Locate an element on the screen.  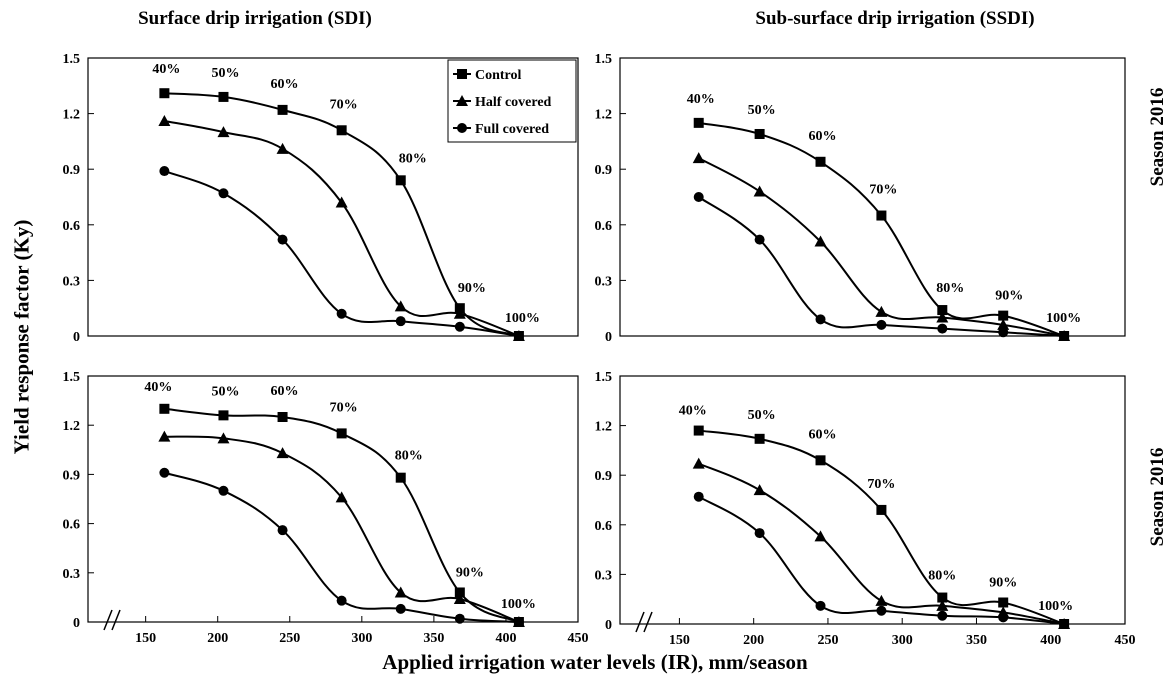
season-label-top: Season 2016 is located at coordinates (1157, 137).